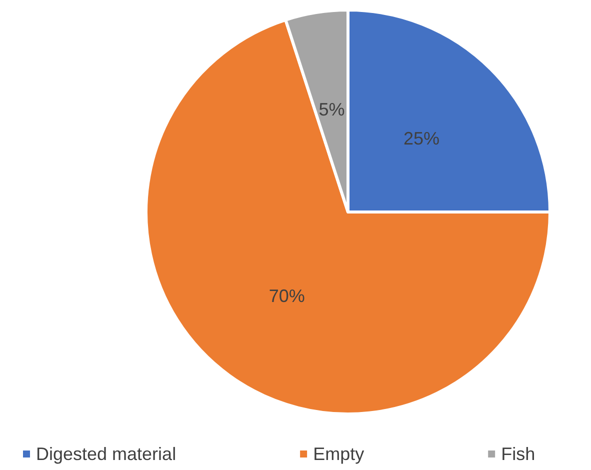  I want to click on legend-label: Fish, so click(518, 454).